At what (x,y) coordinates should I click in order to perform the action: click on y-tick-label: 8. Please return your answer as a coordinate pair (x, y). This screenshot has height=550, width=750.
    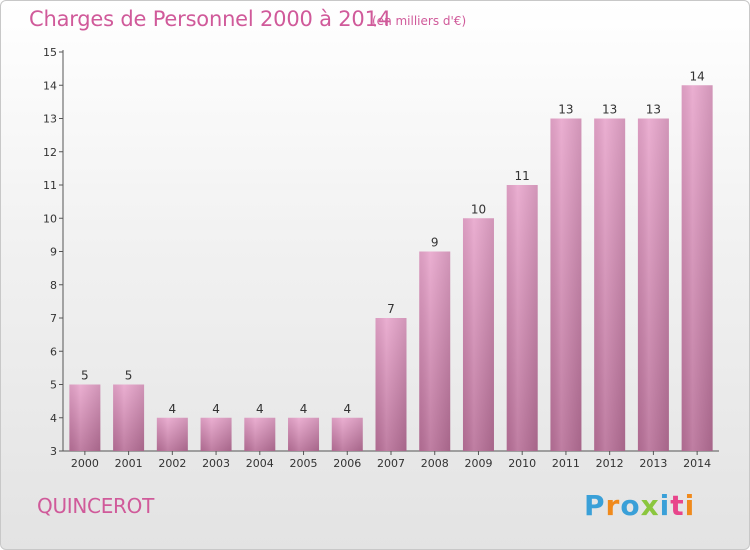
    Looking at the image, I should click on (53, 285).